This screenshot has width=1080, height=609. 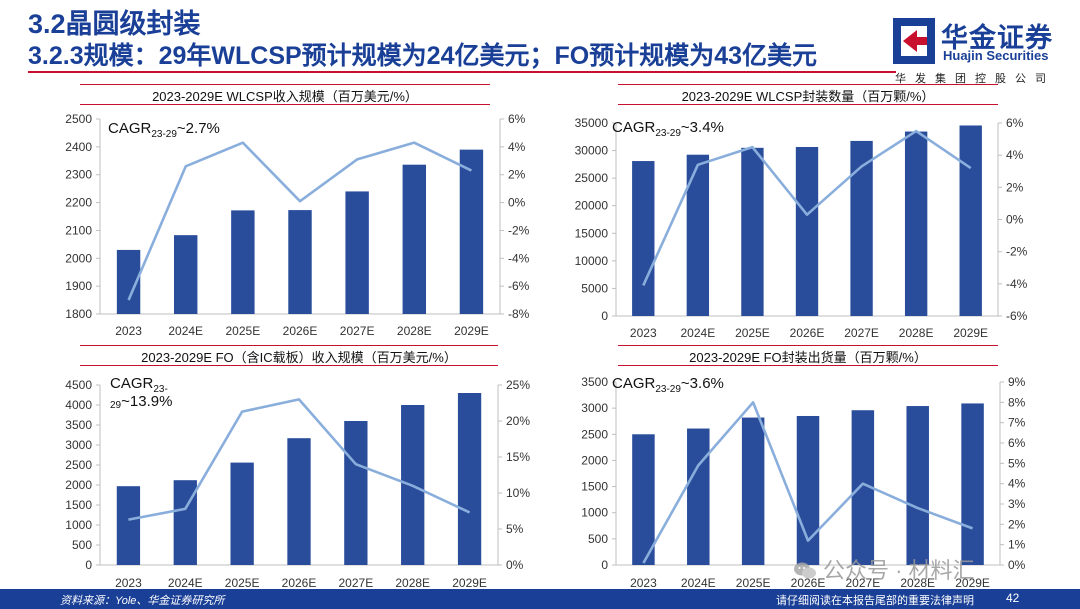 I want to click on y-tick-label-left: 2100, so click(x=78, y=230).